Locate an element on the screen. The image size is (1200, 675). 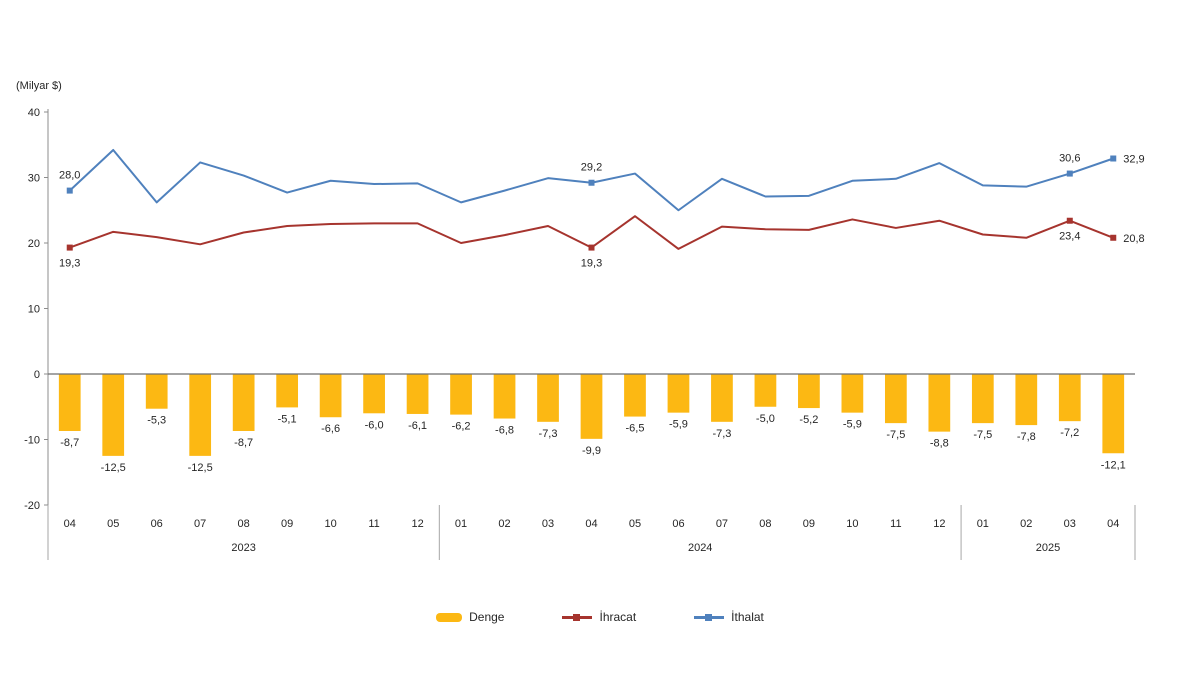
ithalat-swatch-marker is located at coordinates (709, 617).